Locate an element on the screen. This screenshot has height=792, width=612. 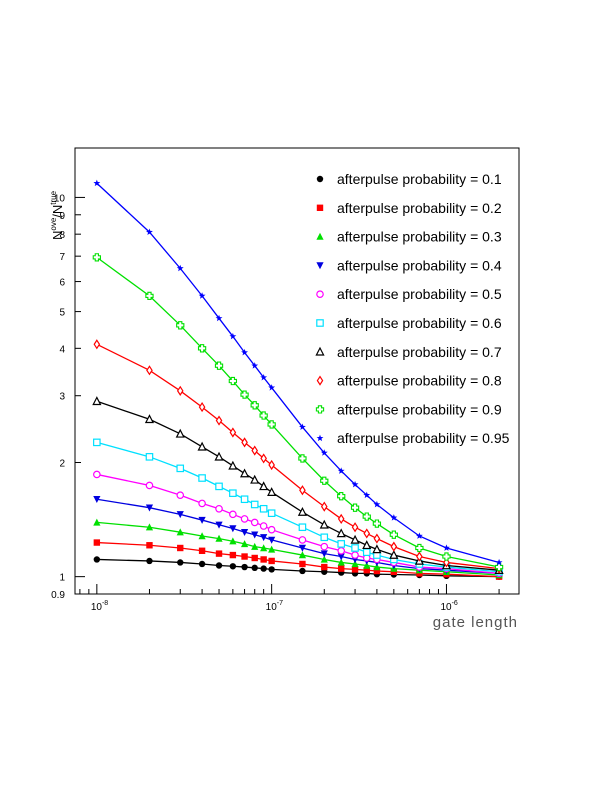
legend-item: afterpulse probability = 0.95 is located at coordinates (413, 438).